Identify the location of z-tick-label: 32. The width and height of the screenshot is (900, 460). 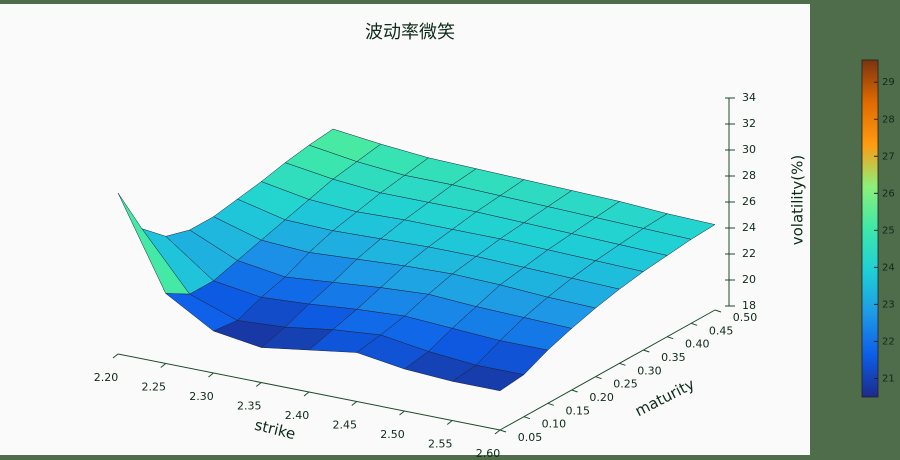
(749, 123).